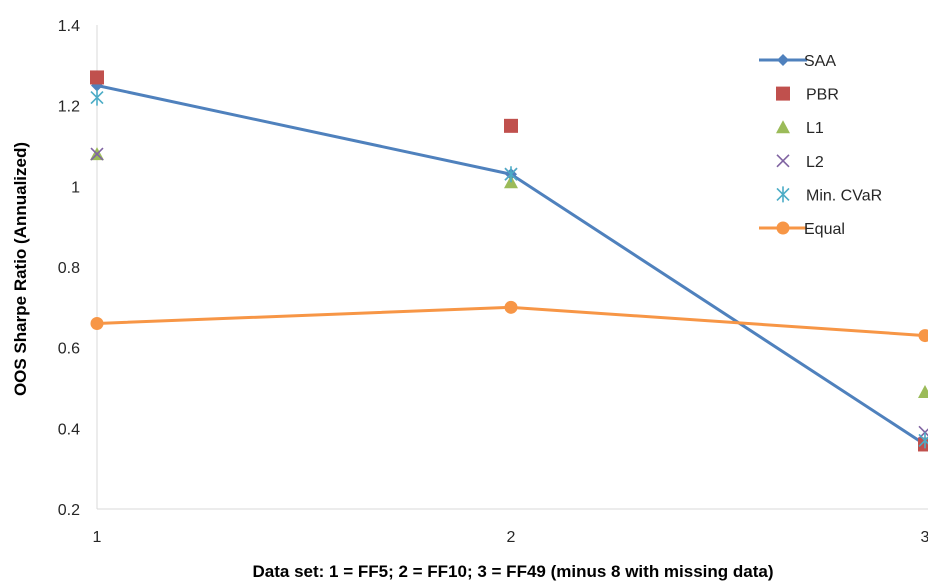  I want to click on x-tick-label: 3, so click(924, 537).